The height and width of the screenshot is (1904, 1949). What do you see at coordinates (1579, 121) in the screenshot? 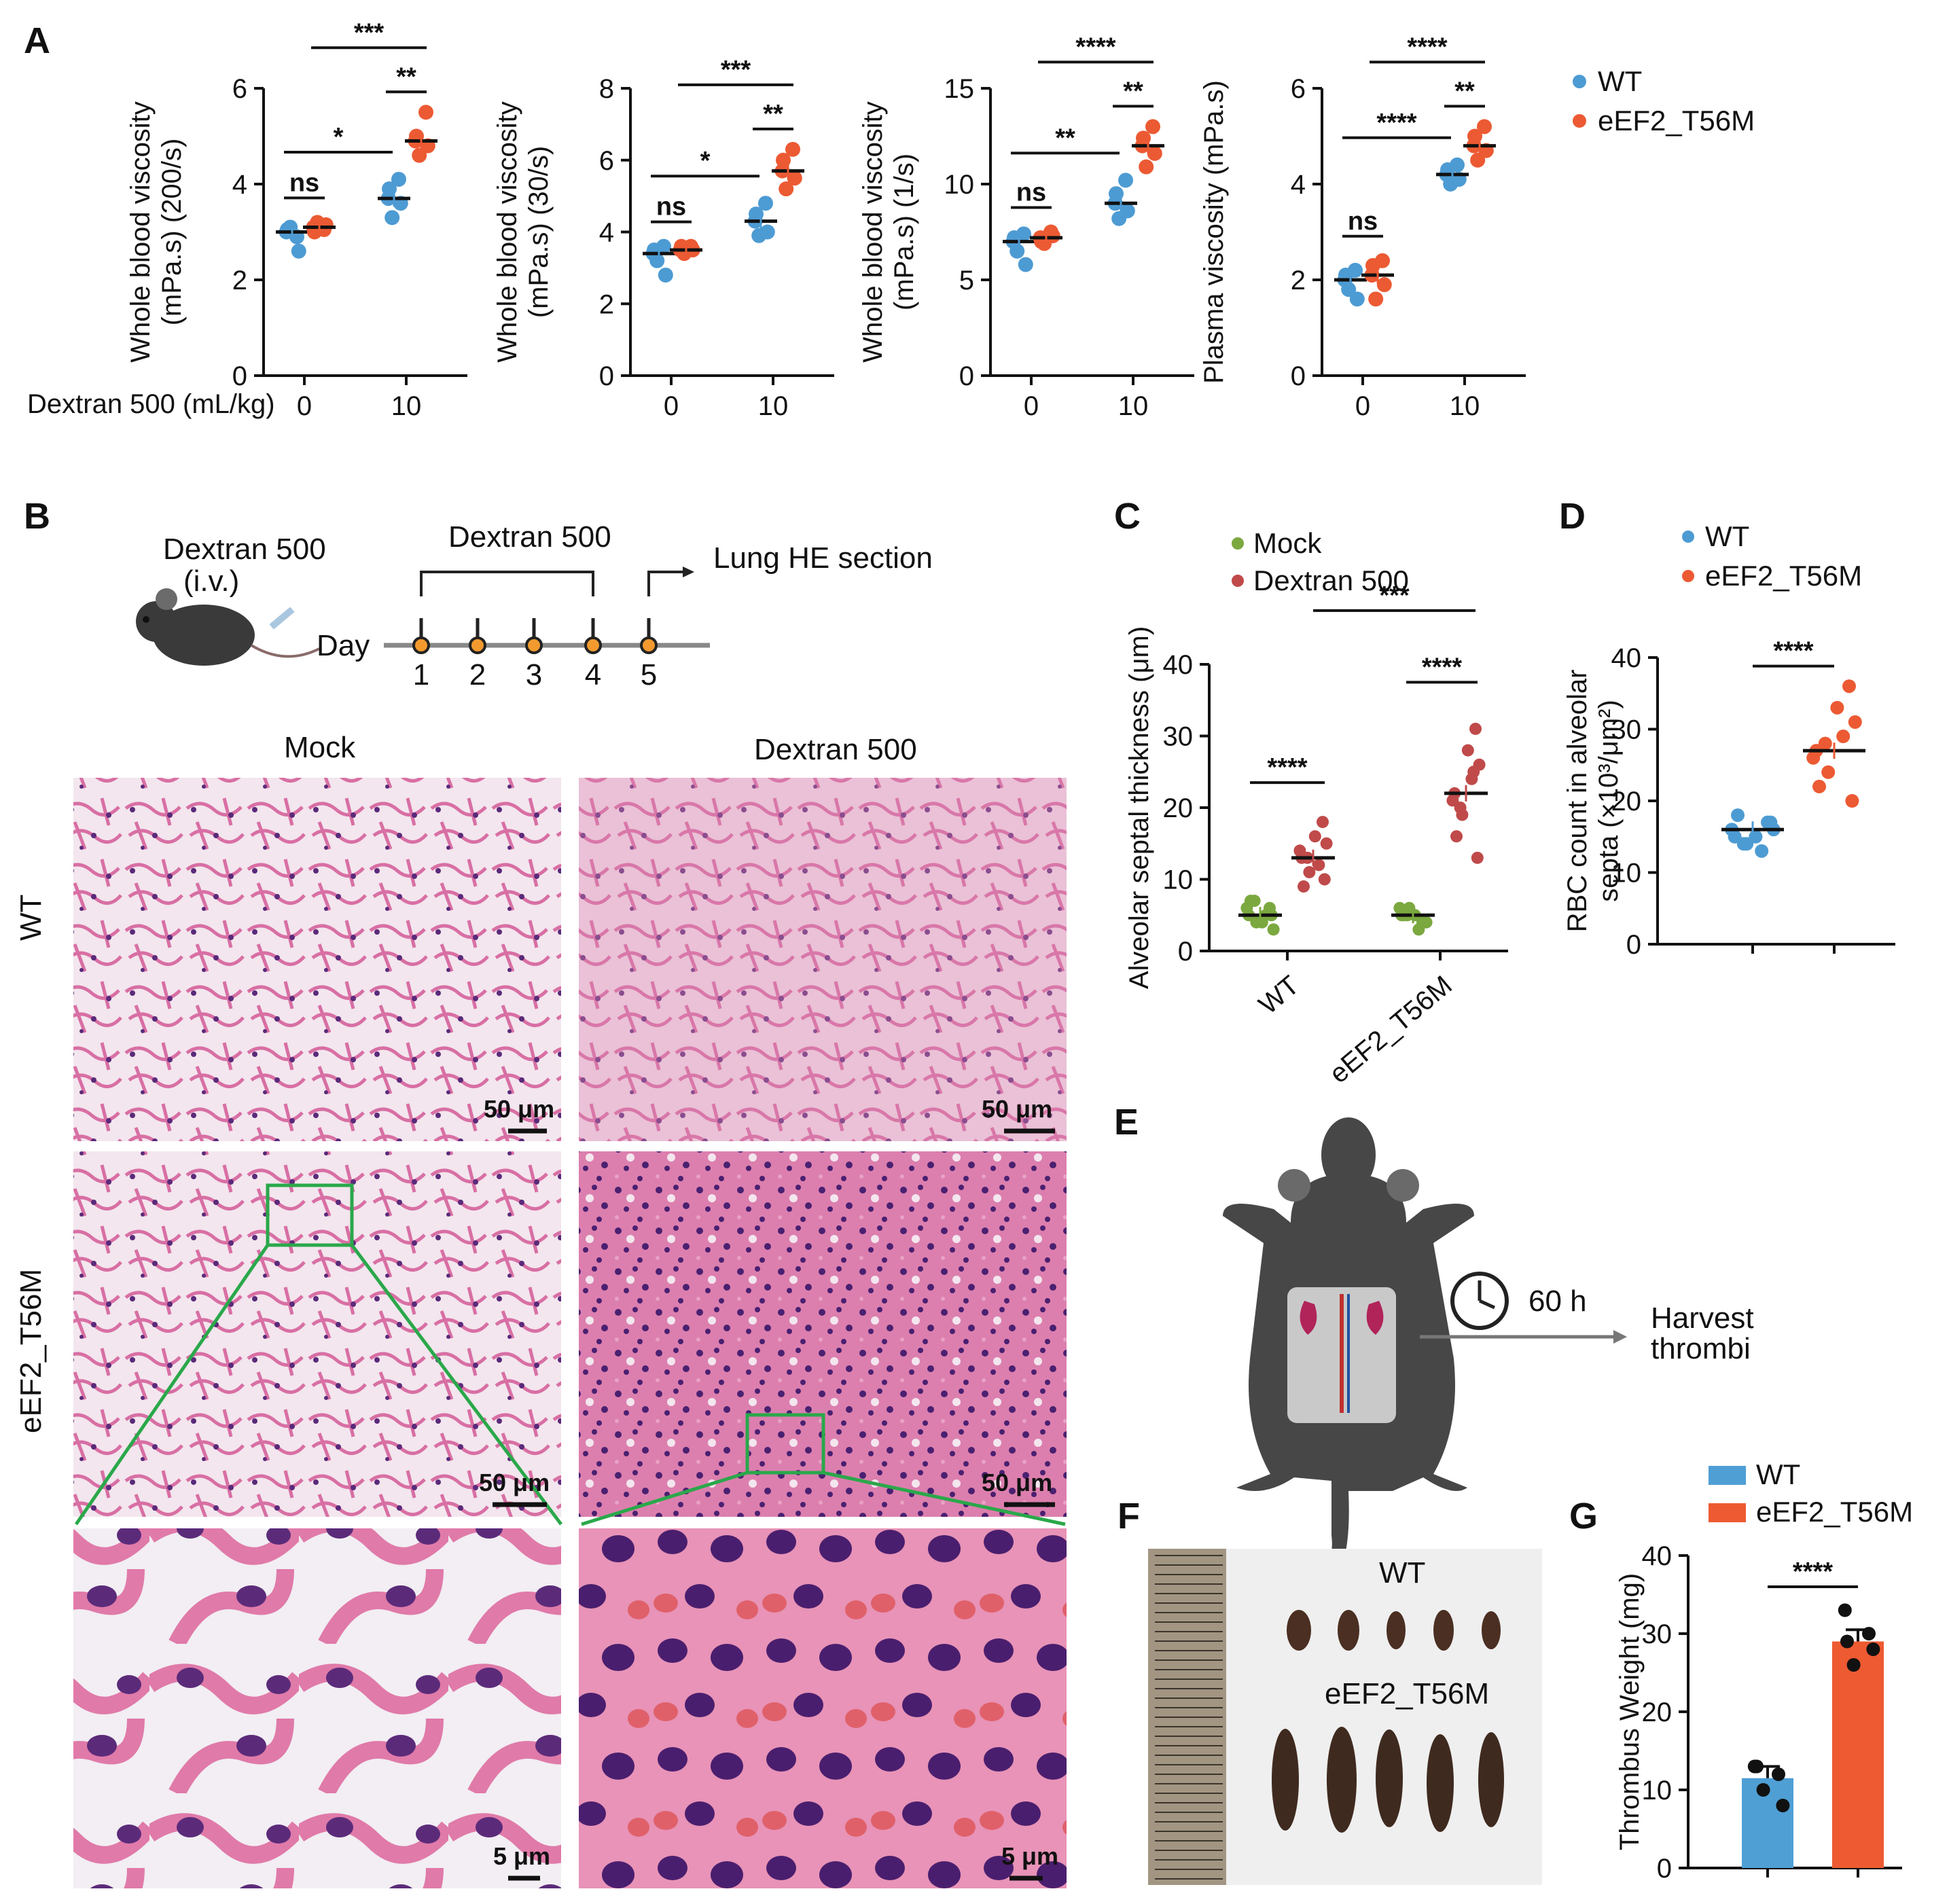
I see `a-legend-t56m-marker` at bounding box center [1579, 121].